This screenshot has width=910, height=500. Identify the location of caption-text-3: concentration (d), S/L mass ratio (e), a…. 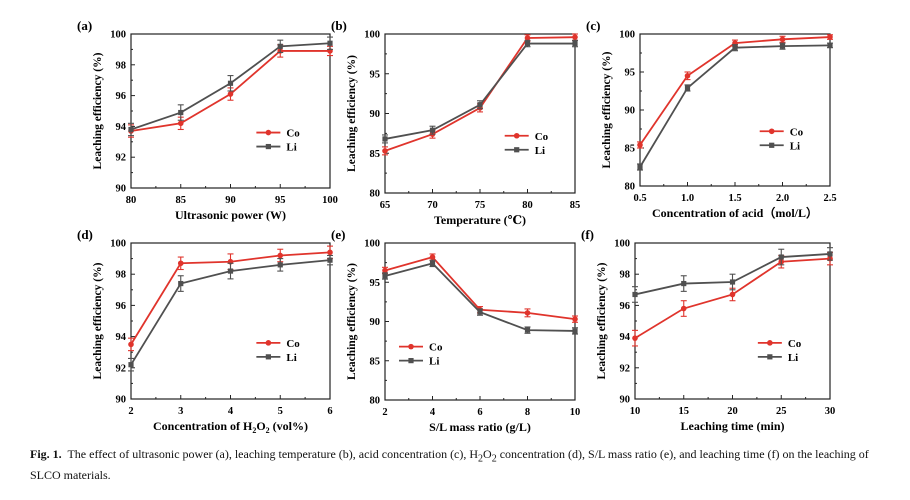
(449, 465).